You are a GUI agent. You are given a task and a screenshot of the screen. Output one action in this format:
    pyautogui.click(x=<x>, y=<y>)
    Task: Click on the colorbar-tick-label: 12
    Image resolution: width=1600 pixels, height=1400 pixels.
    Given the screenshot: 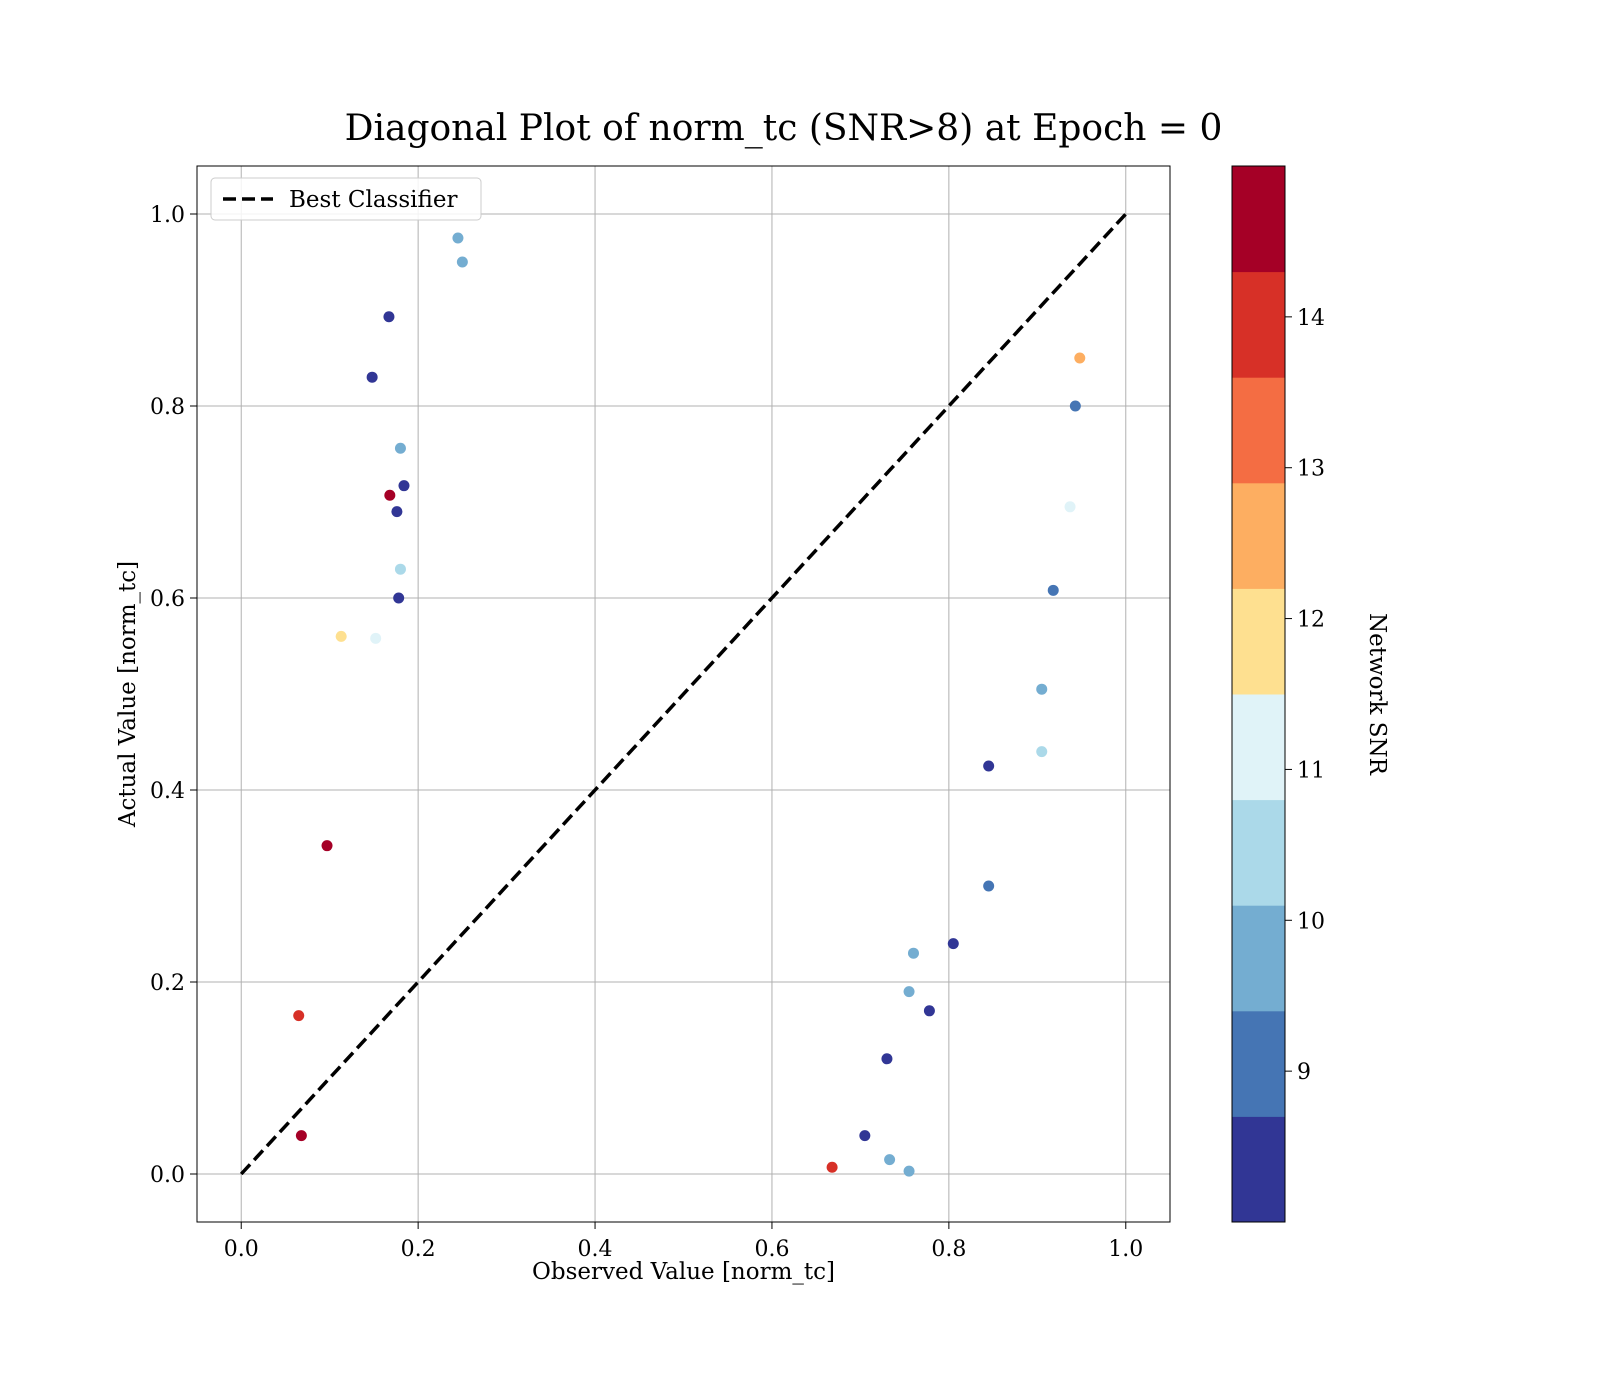 What is the action you would take?
    pyautogui.click(x=1311, y=620)
    